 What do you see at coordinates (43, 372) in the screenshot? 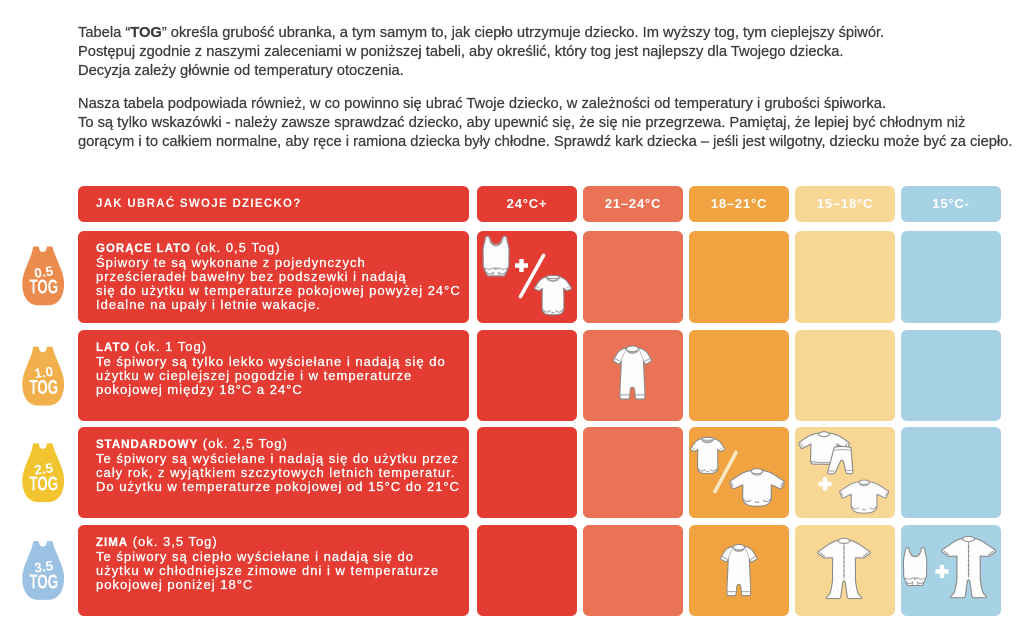
I see `svg-text: 1.0` at bounding box center [43, 372].